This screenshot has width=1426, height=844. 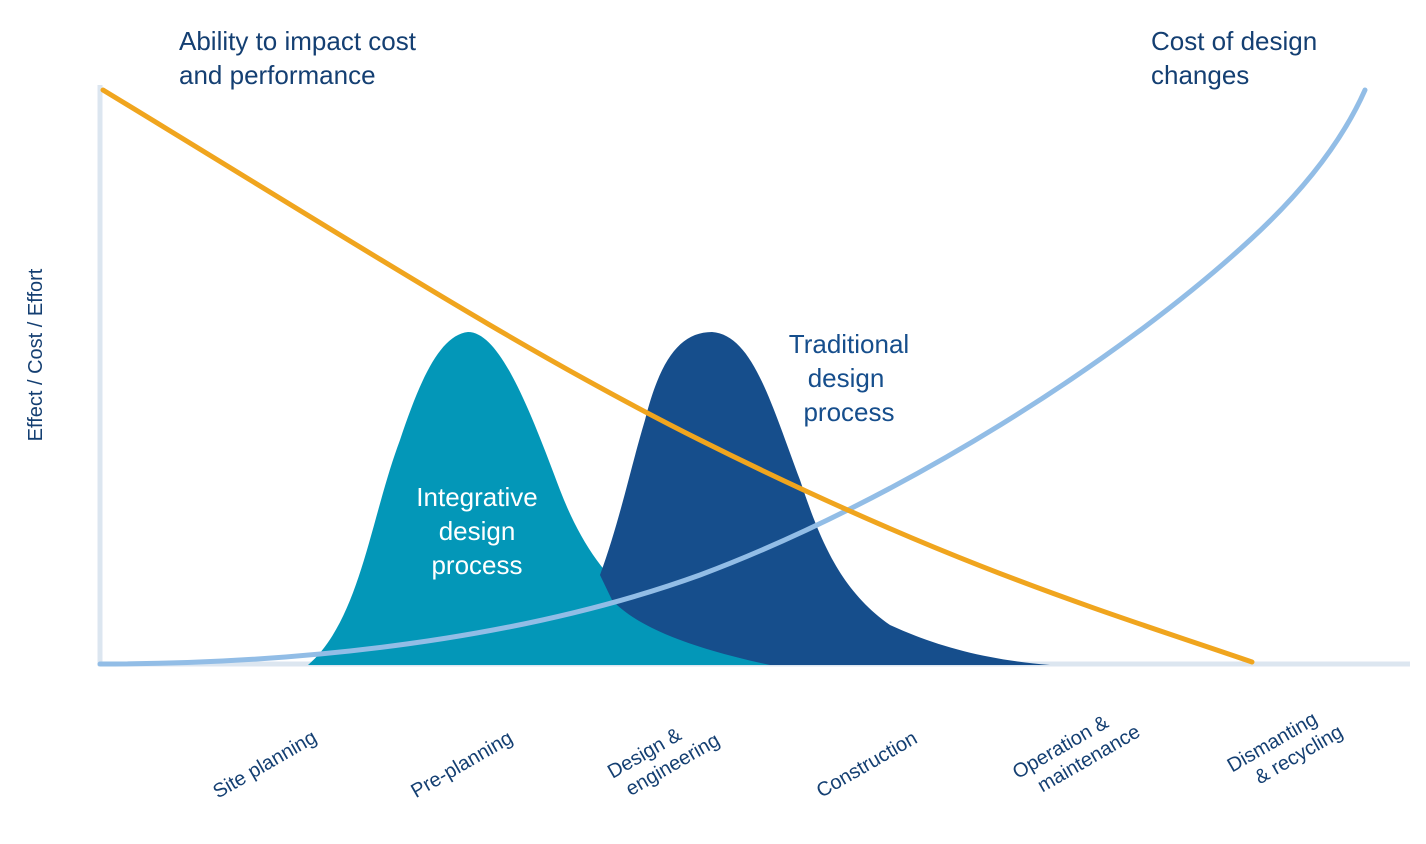 I want to click on integrative-label-line: process, so click(x=476, y=565).